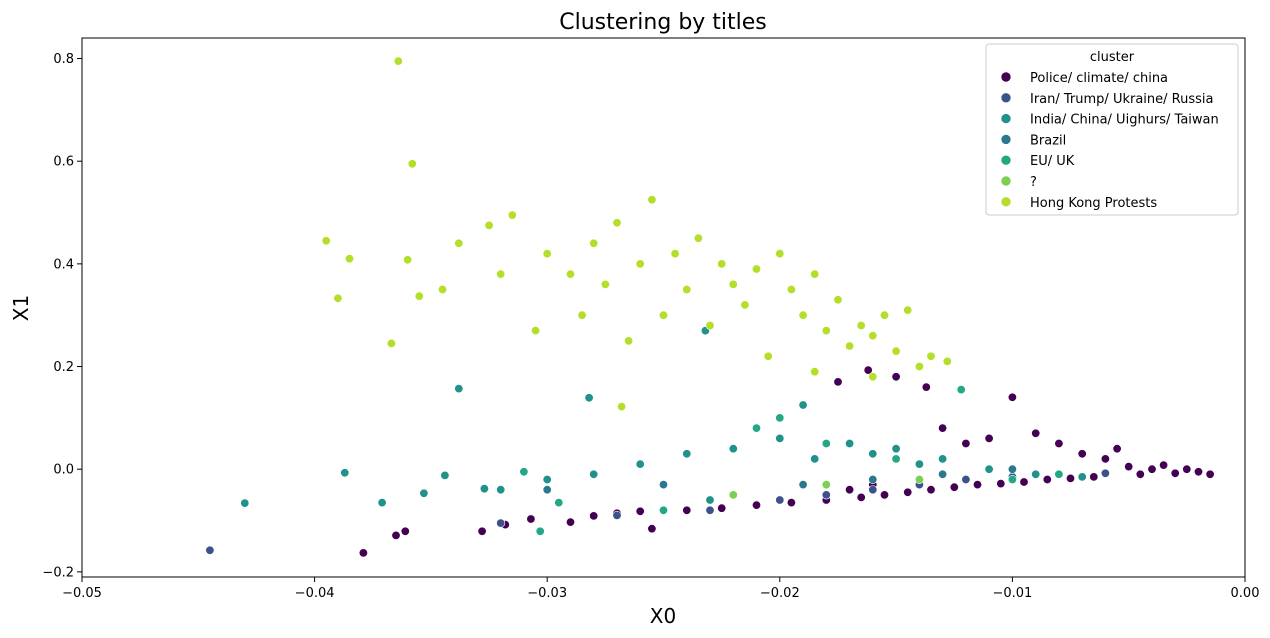  Describe the element at coordinates (1124, 120) in the screenshot. I see `legend-label: India/ China/ Uighurs/ Taiwan` at that location.